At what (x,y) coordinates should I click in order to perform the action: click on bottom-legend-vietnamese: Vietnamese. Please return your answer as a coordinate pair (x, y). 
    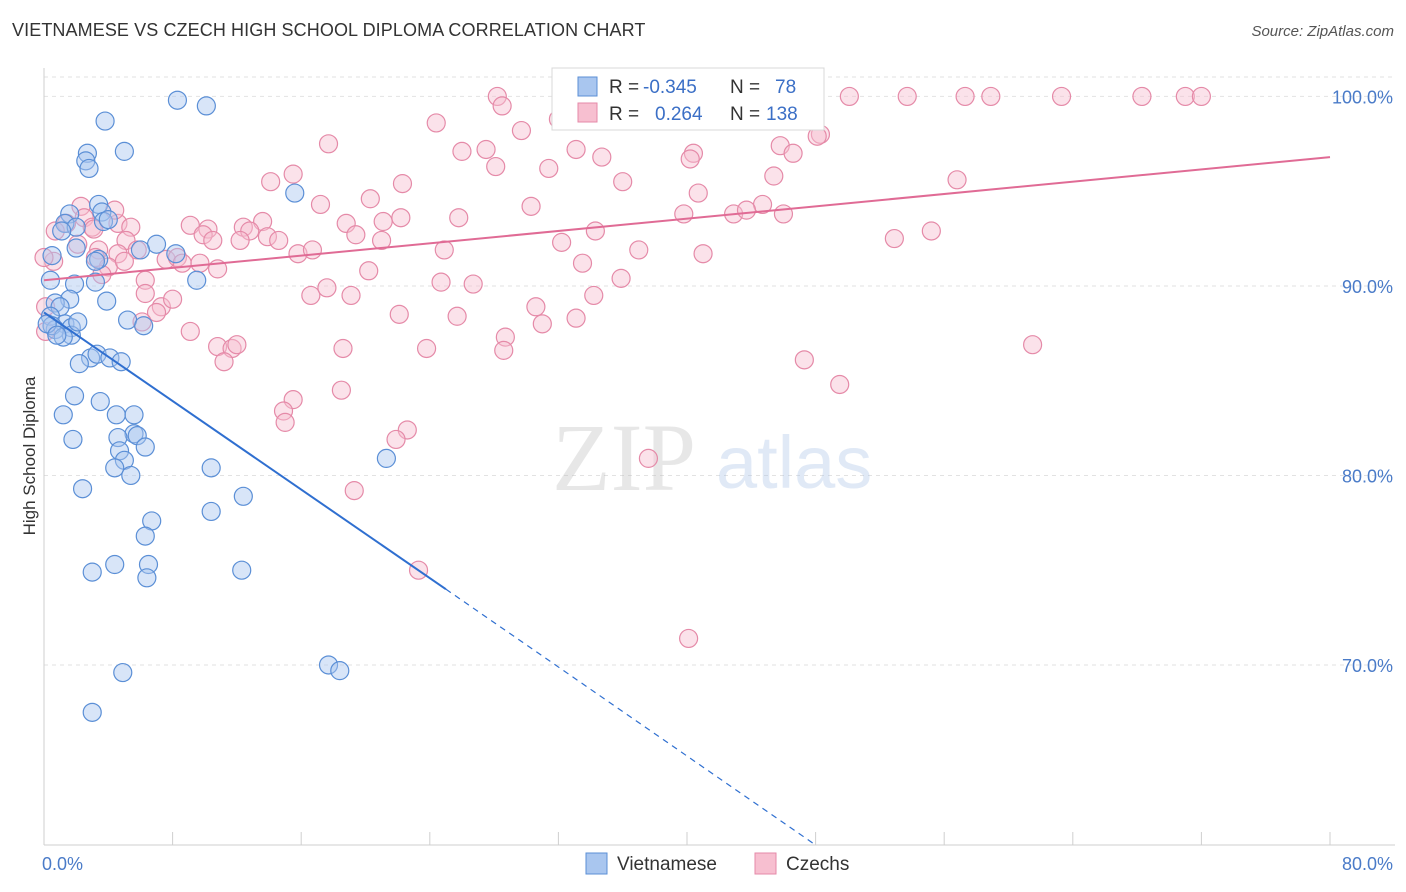
    Looking at the image, I should click on (667, 864).